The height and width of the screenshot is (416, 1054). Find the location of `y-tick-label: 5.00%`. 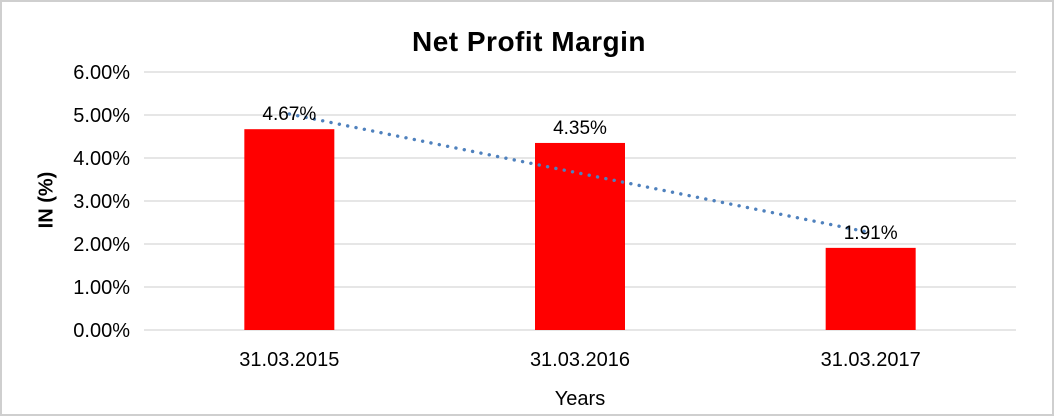

y-tick-label: 5.00% is located at coordinates (101, 116).